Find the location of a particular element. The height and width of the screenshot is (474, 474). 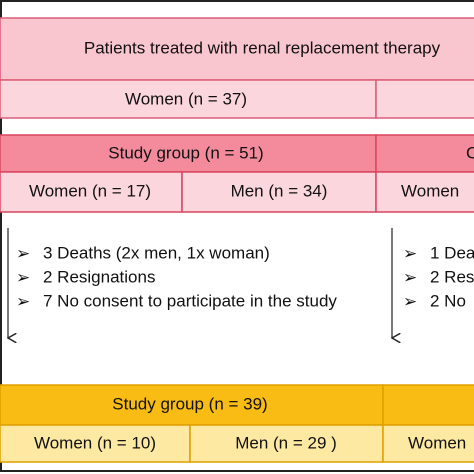

study-women-box is located at coordinates (91, 192).